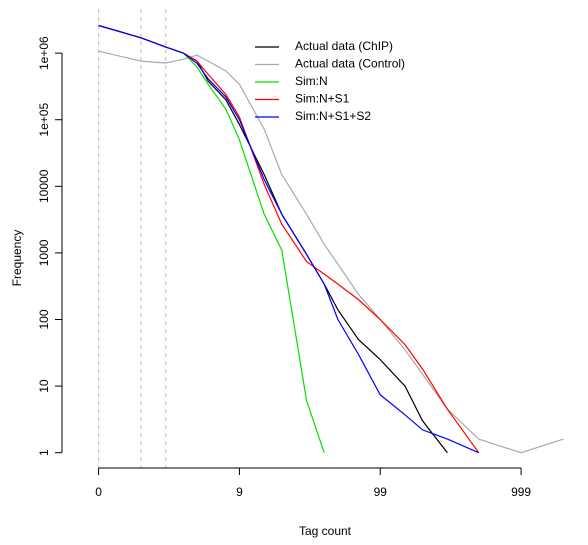 The width and height of the screenshot is (588, 545). I want to click on y-tick-label: 1e+06, so click(44, 53).